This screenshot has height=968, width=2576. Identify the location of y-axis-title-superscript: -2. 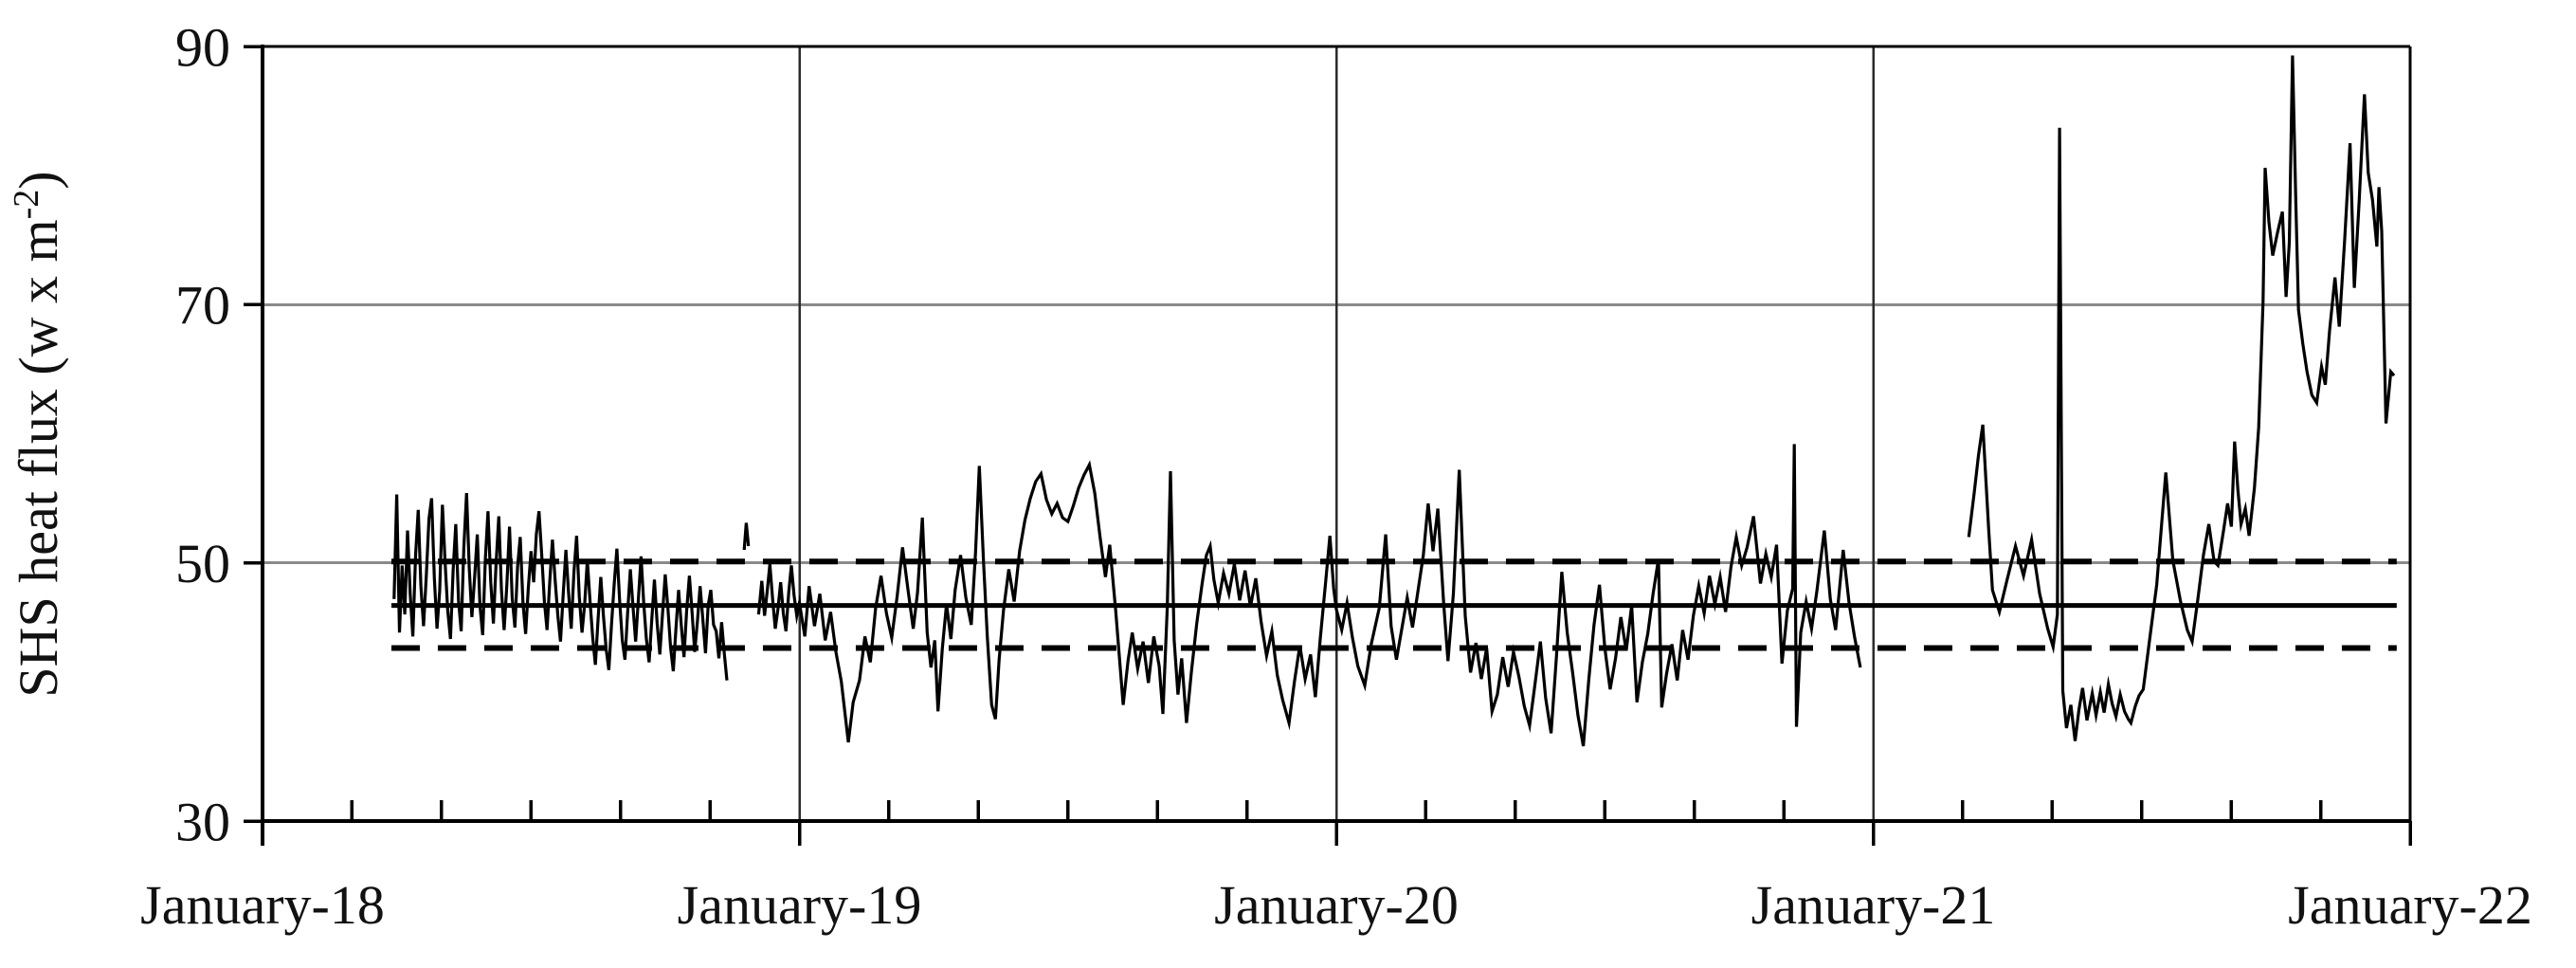
(26, 205).